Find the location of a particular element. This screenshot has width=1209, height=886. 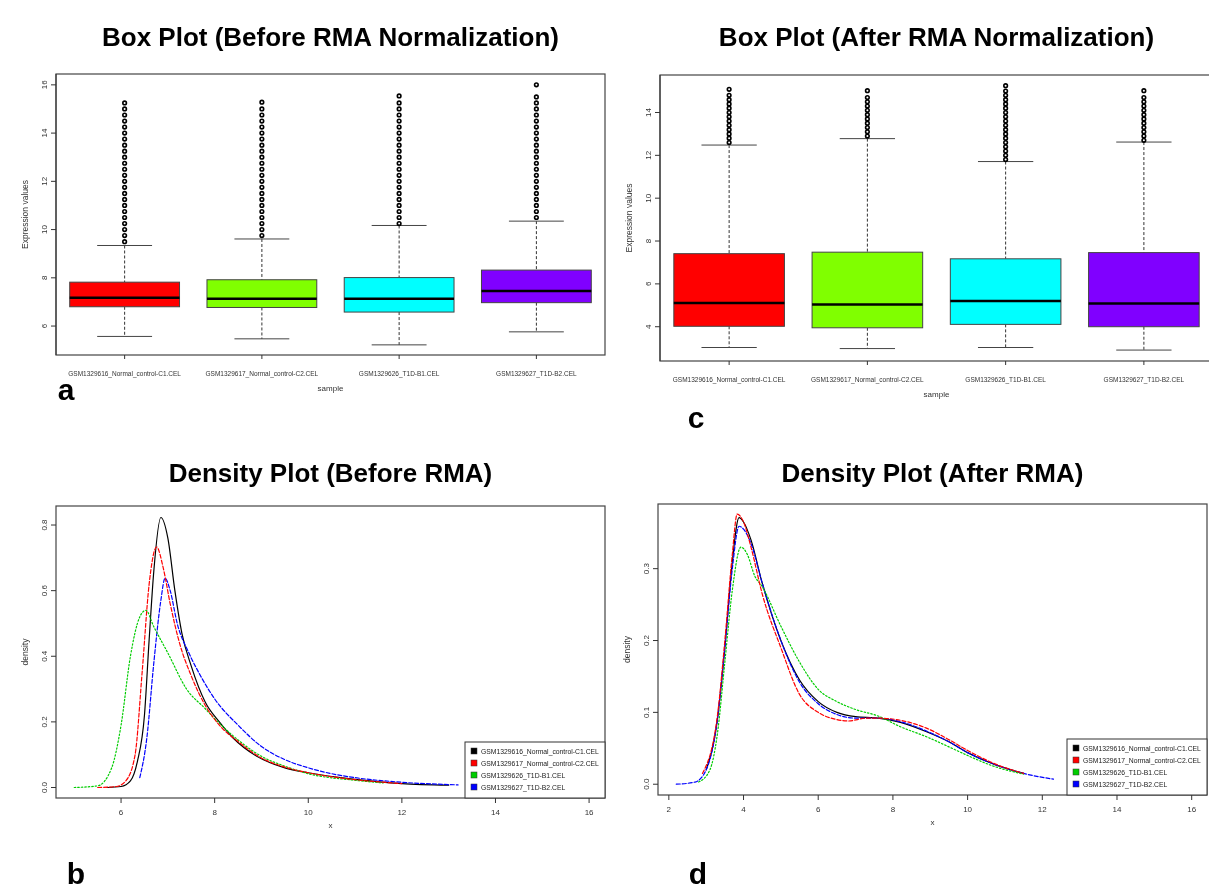

chart-title: Density Plot (After RMA) is located at coordinates (932, 473).